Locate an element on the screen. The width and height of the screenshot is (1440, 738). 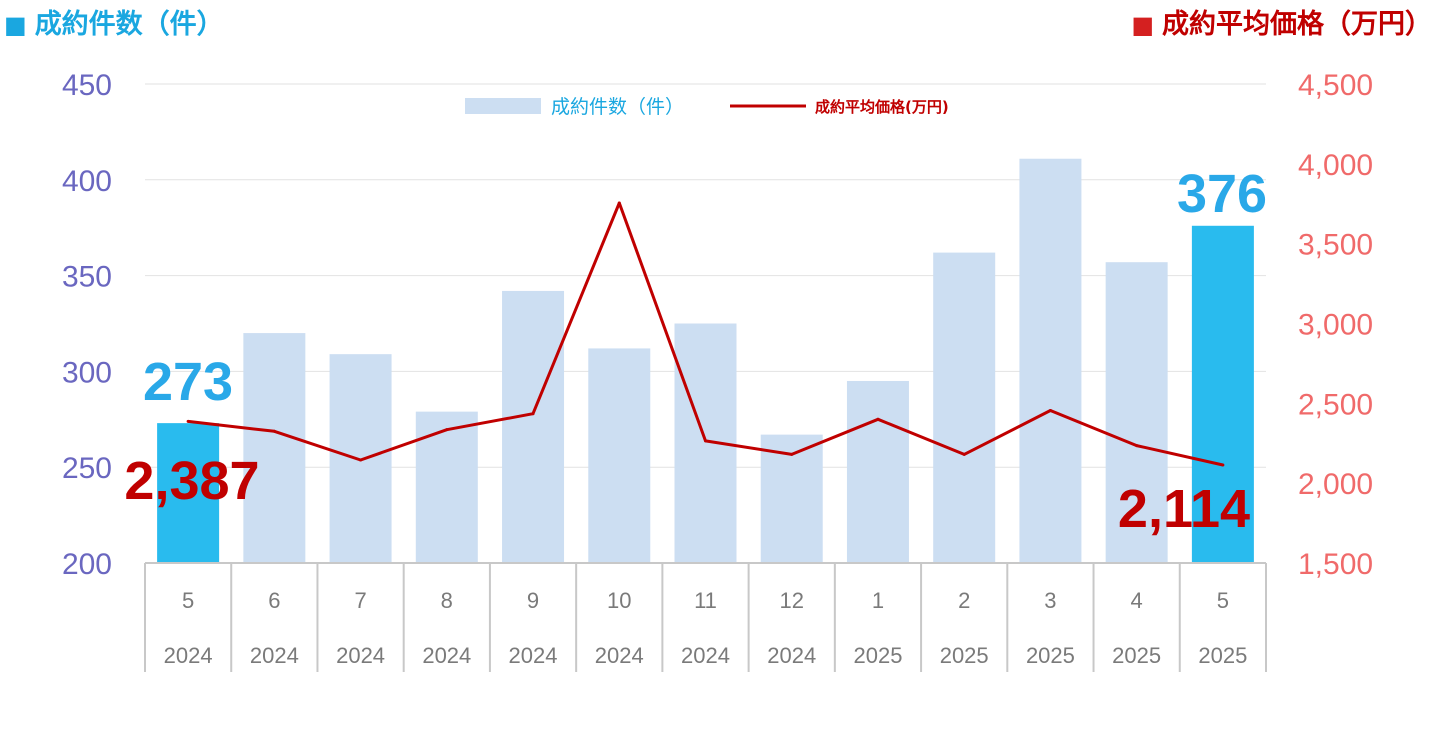
right-tick-label: 4,500 is located at coordinates (1335, 85).